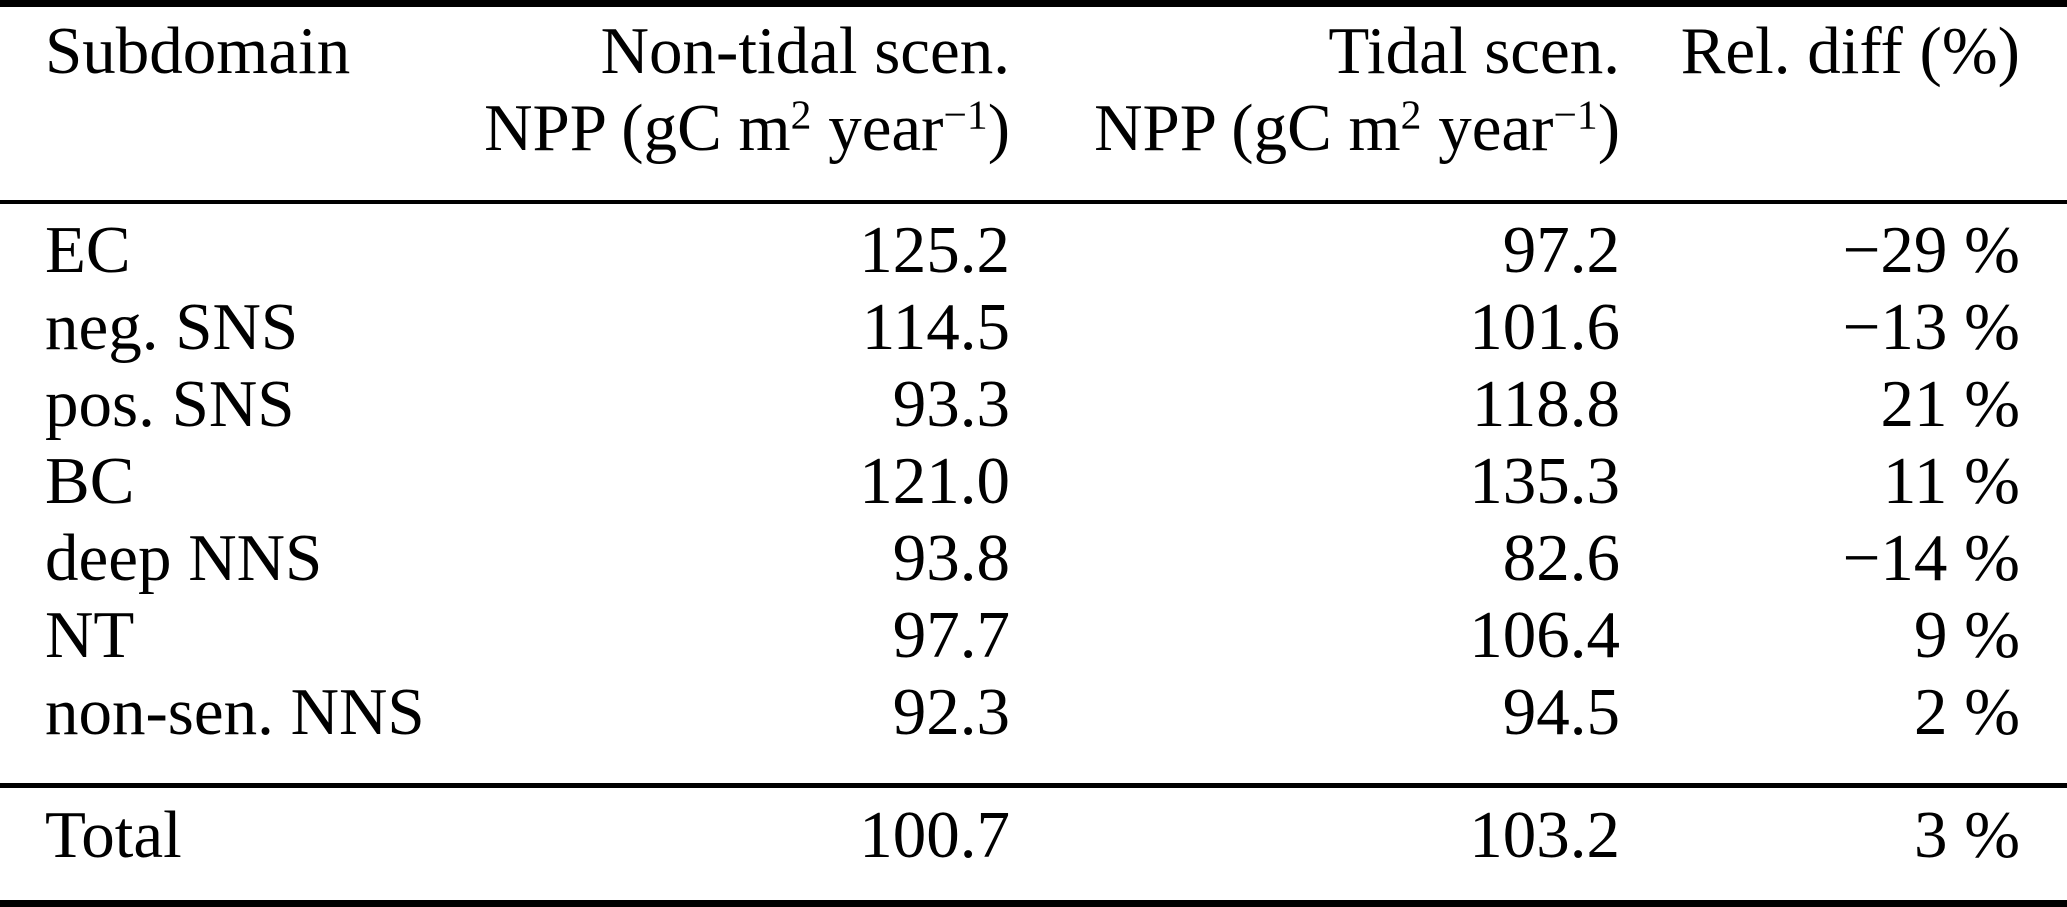 The width and height of the screenshot is (2067, 907). I want to click on rel-diff-value: 9 %, so click(1966, 635).